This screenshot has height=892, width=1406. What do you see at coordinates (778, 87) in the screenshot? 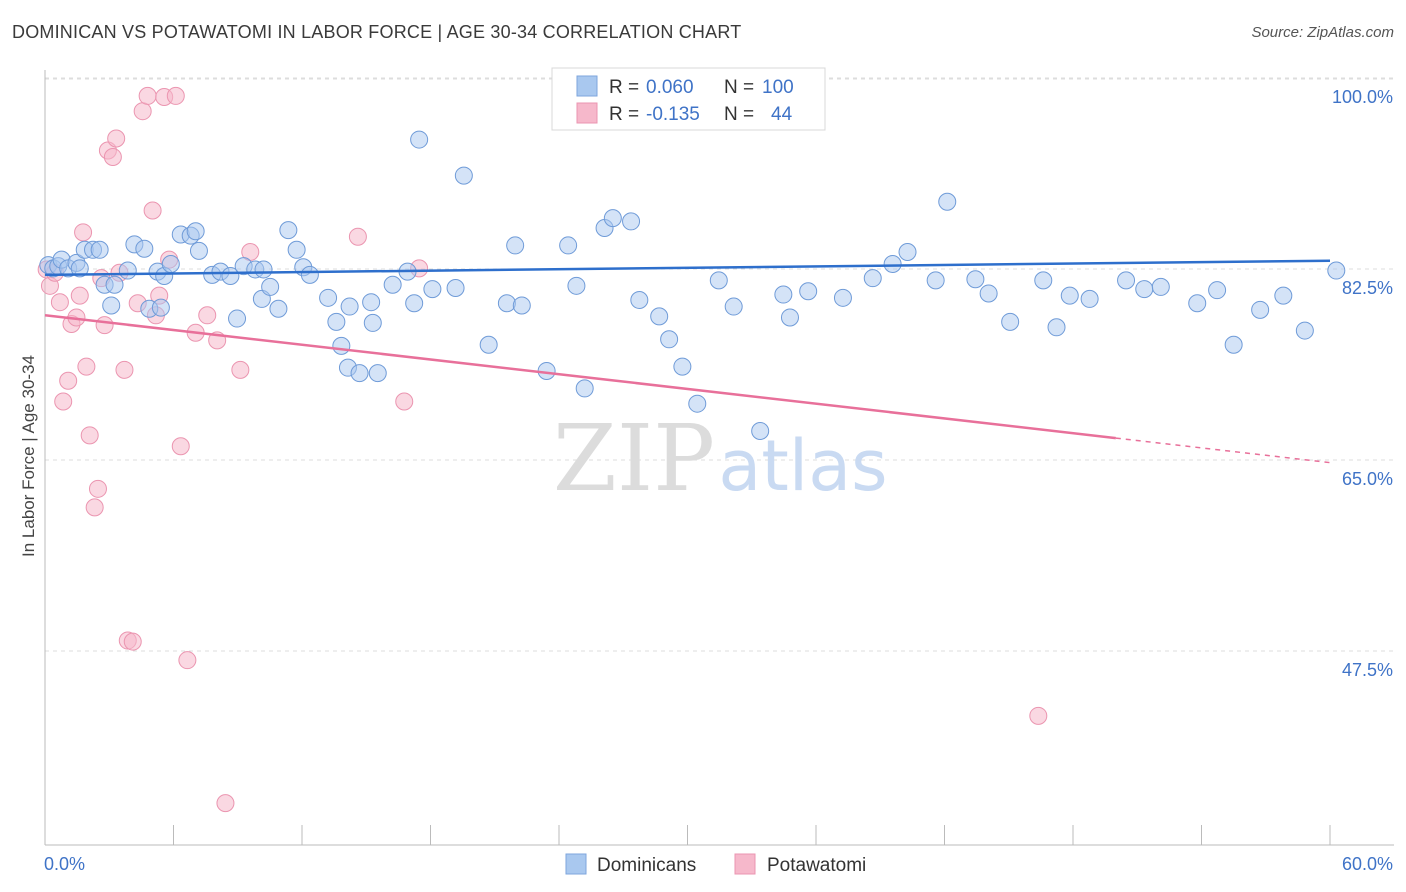
I see `legend-n-value-1: 100` at bounding box center [778, 87].